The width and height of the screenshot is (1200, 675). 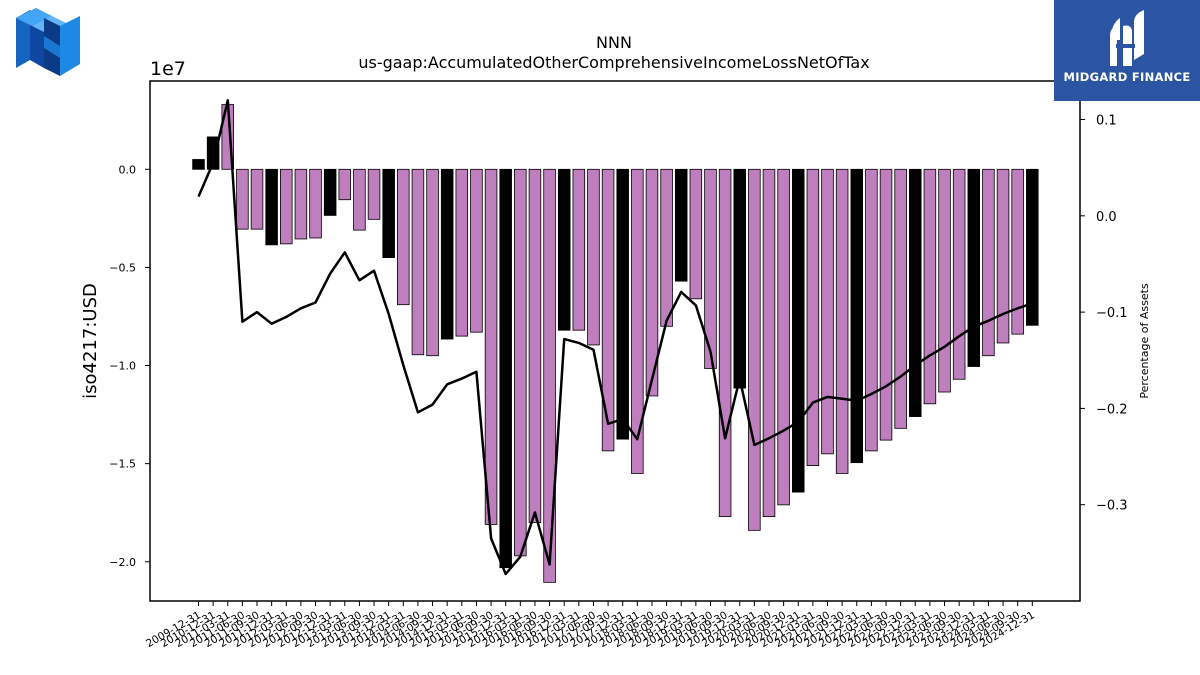 I want to click on y-tick-label: −1.0, so click(x=122, y=366).